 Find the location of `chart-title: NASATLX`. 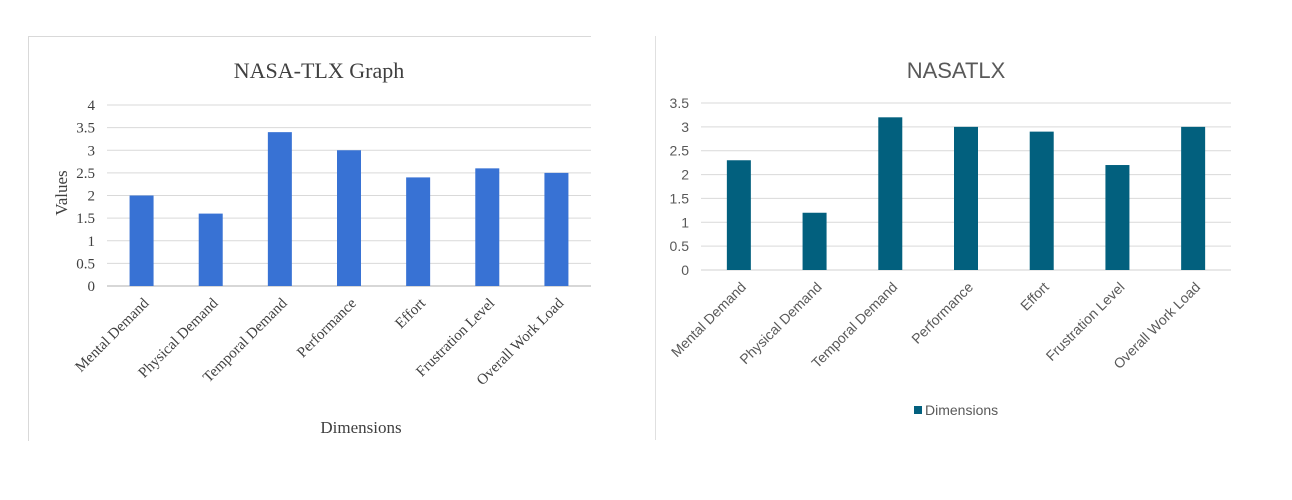

chart-title: NASATLX is located at coordinates (956, 70).